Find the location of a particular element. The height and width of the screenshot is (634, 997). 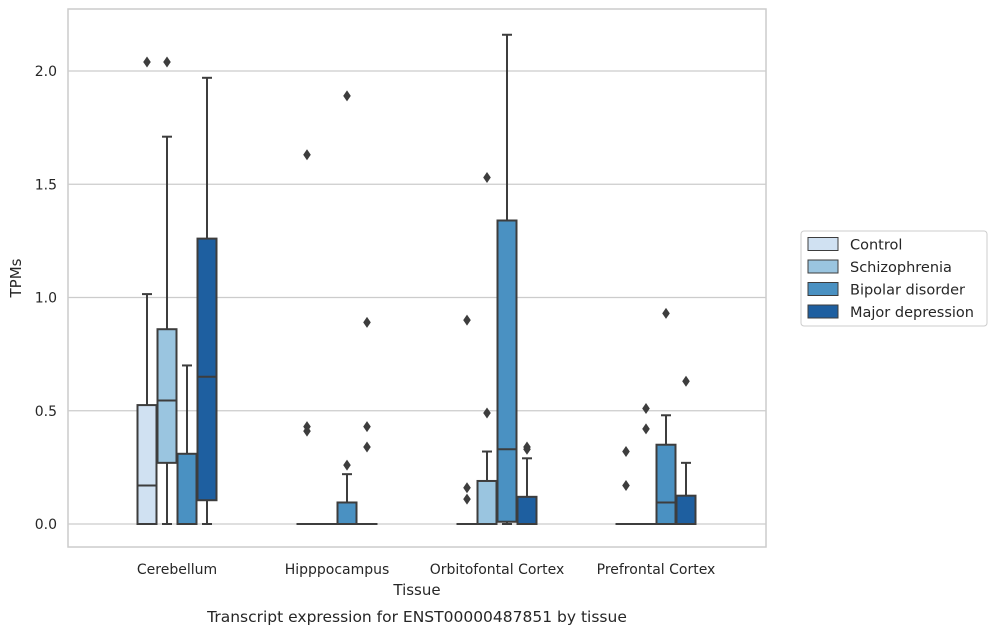

x-tick-label: Cerebellum is located at coordinates (177, 570).